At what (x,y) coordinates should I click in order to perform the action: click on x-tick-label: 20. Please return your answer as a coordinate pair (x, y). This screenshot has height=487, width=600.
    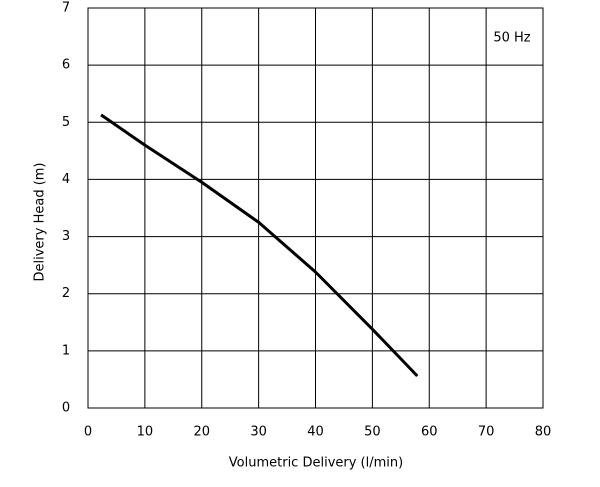
    Looking at the image, I should click on (201, 432).